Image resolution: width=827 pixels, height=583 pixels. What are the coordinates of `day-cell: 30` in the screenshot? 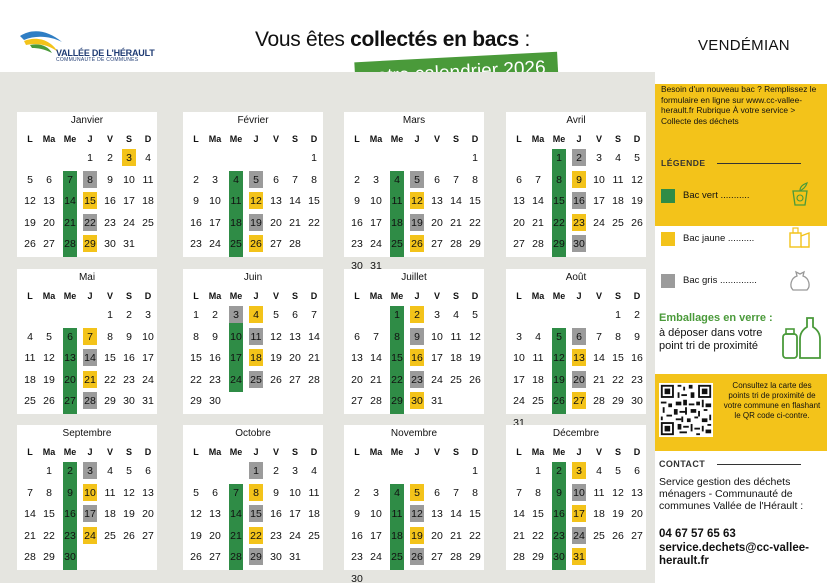 It's located at (559, 557).